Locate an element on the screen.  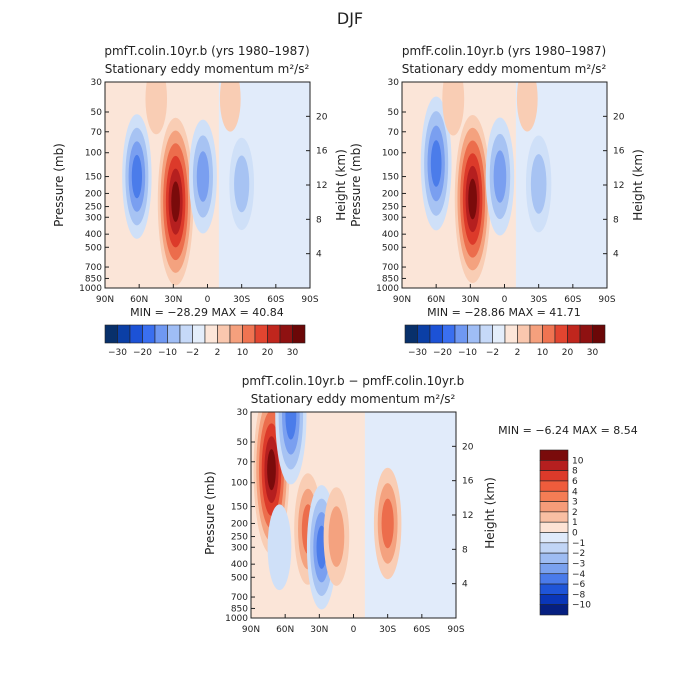
panel-2-minmax: MIN = −28.86 MAX = 41.71 is located at coordinates (504, 312).